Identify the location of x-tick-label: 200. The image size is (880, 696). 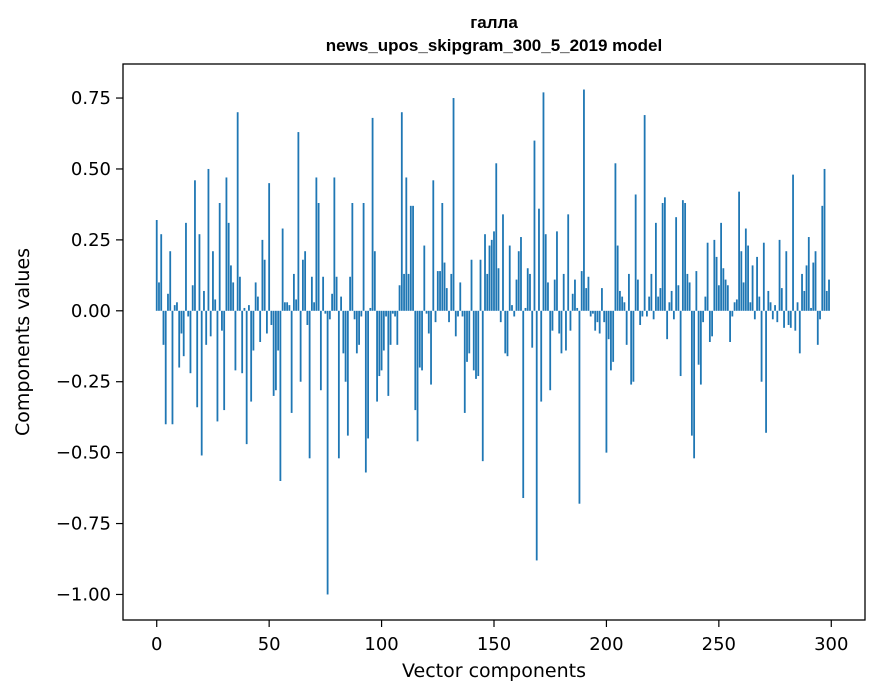
(606, 644).